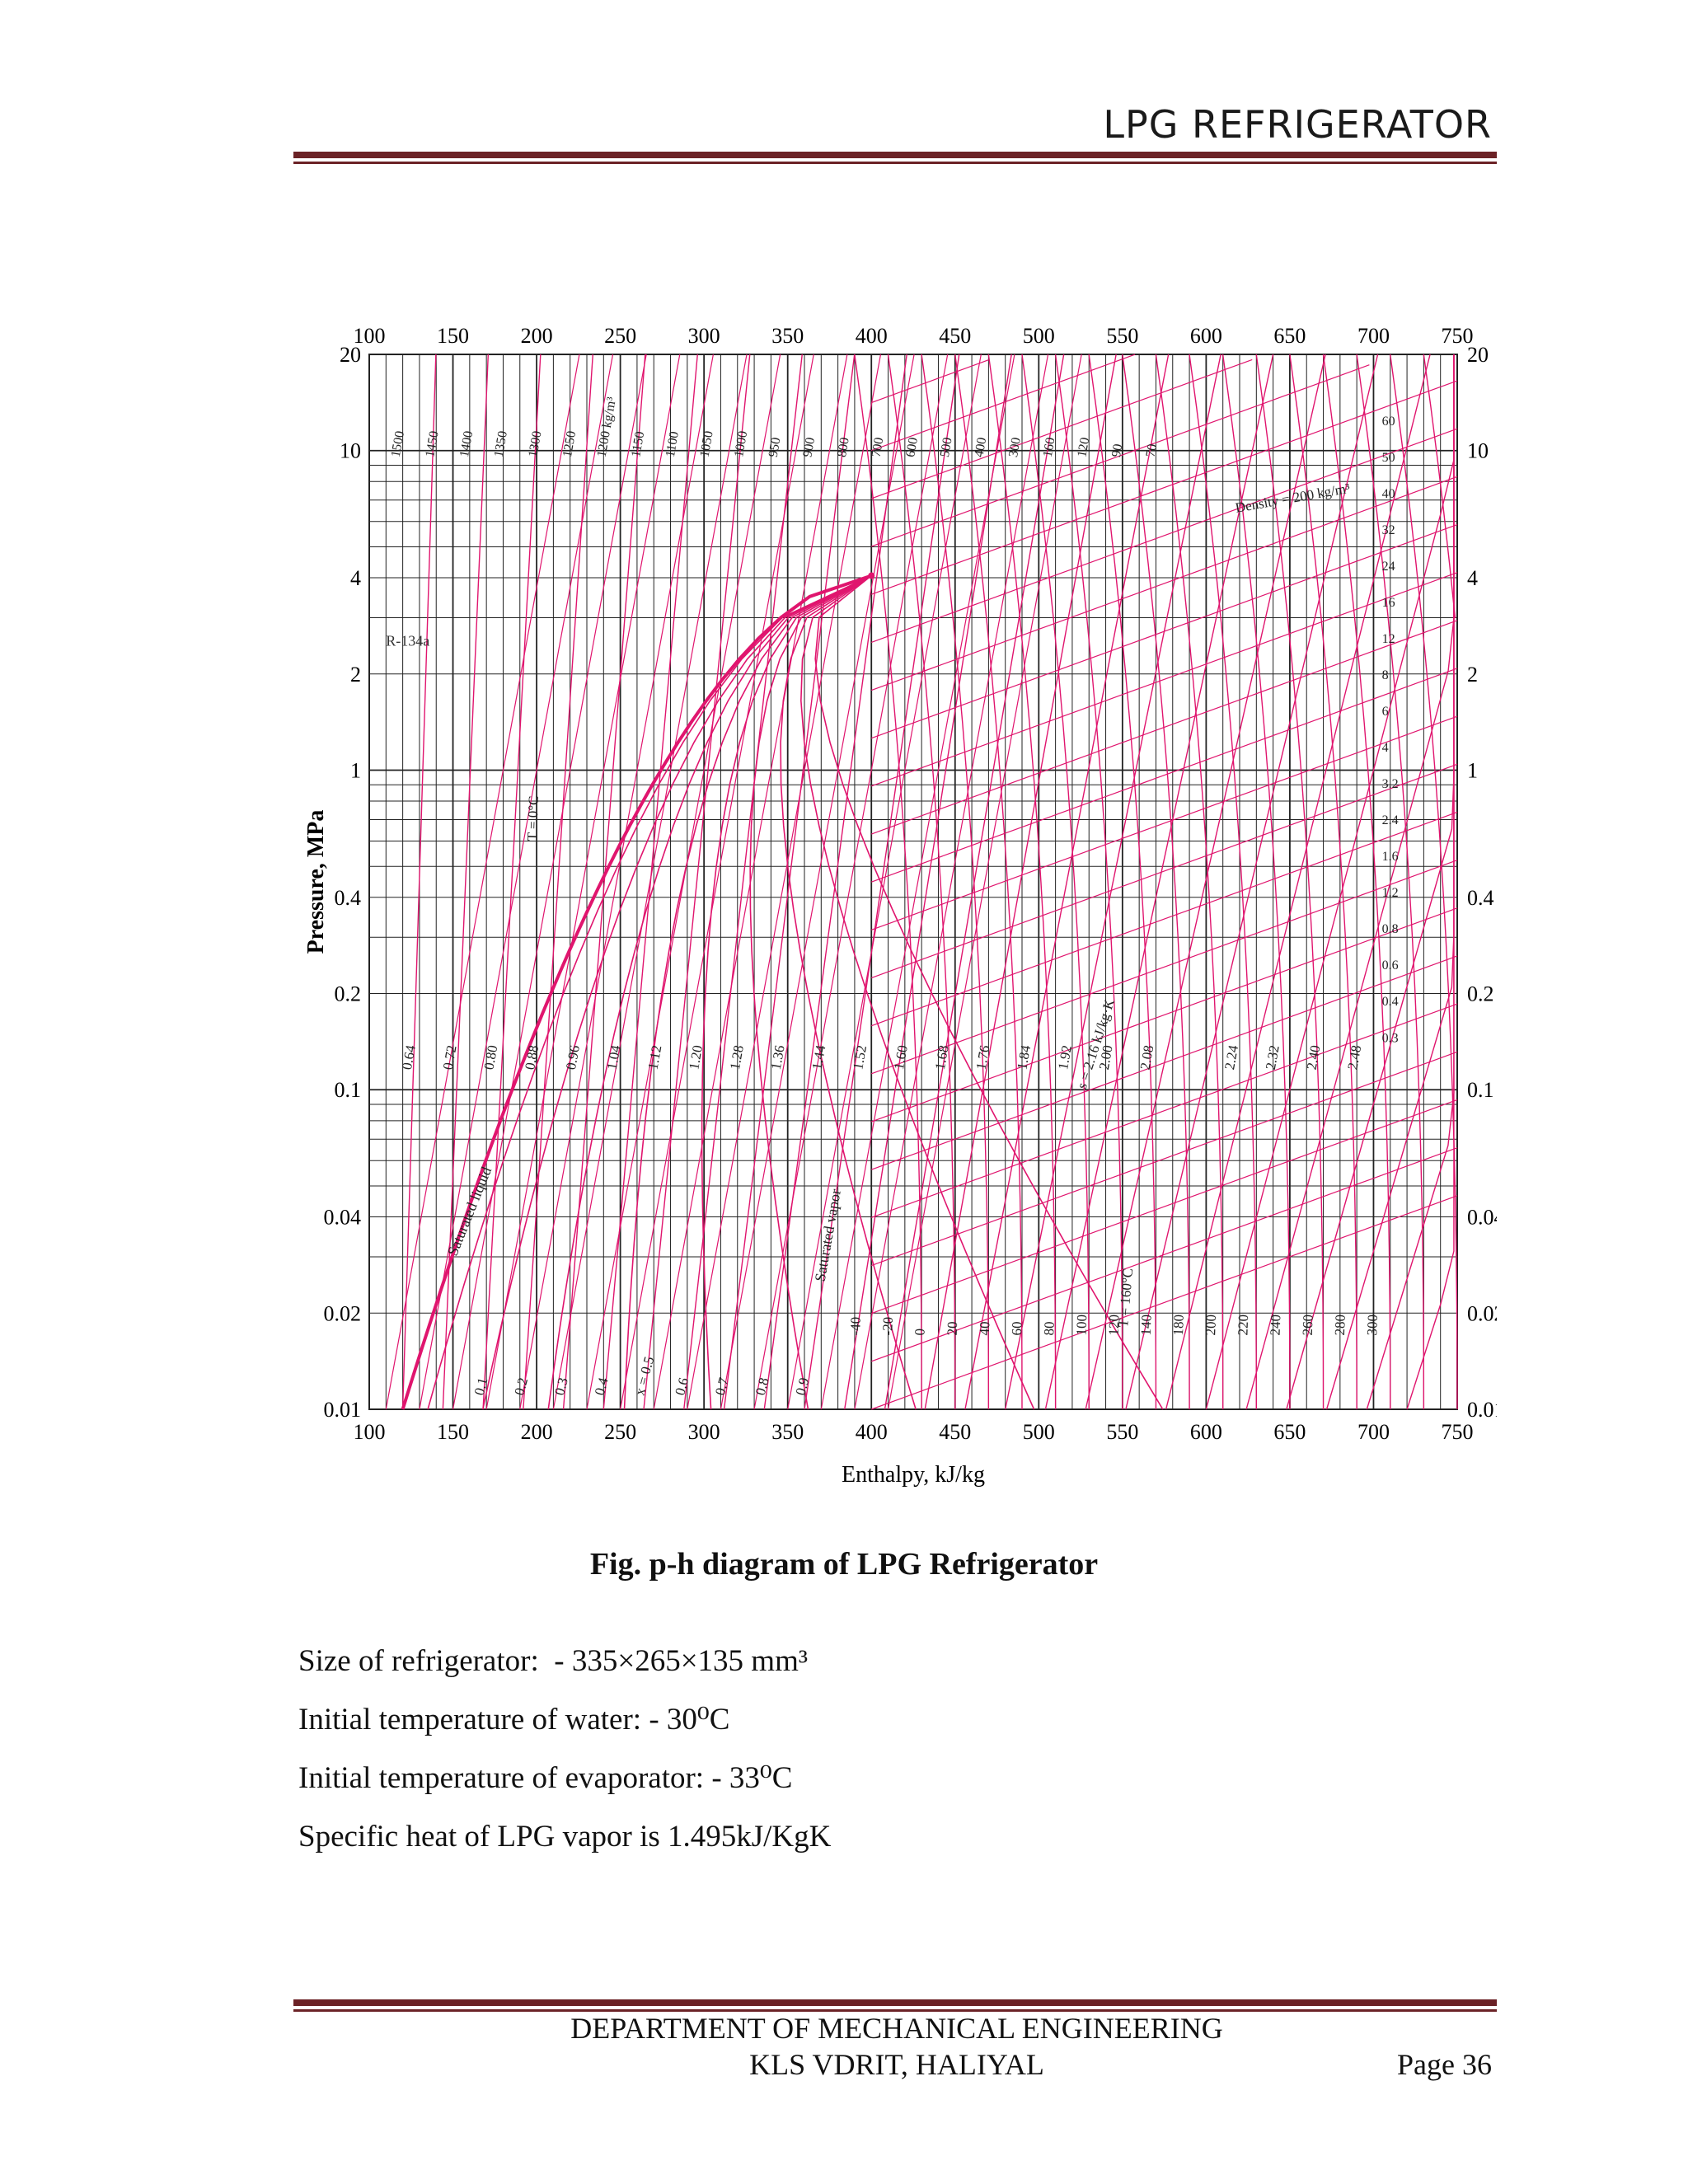 The height and width of the screenshot is (2184, 1688). Describe the element at coordinates (535, 444) in the screenshot. I see `density-value-label: 1300` at that location.